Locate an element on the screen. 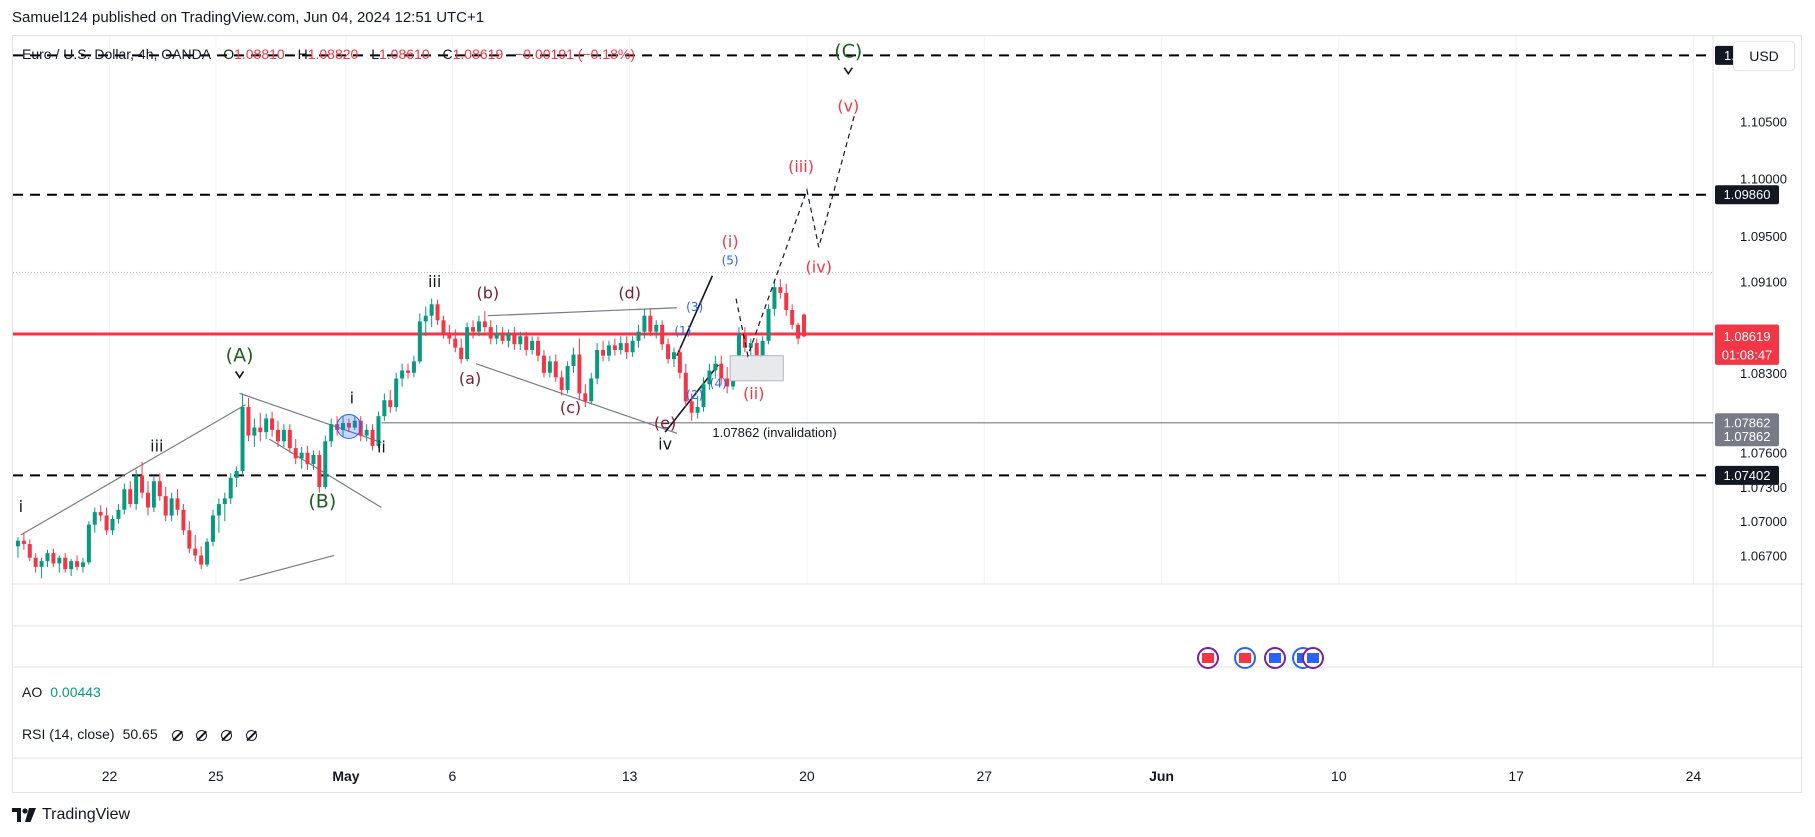 This screenshot has width=1815, height=837. price-badge-value: 1.07862 is located at coordinates (1747, 436).